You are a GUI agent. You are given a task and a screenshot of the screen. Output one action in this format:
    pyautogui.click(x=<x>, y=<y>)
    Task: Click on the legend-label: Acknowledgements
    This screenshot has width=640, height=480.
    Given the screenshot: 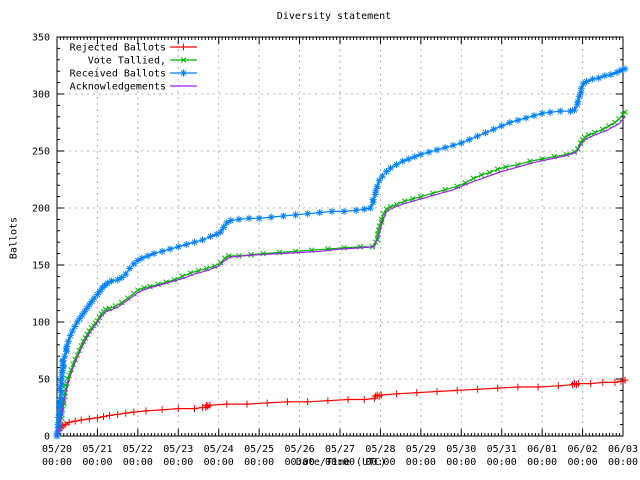 What is the action you would take?
    pyautogui.click(x=118, y=87)
    